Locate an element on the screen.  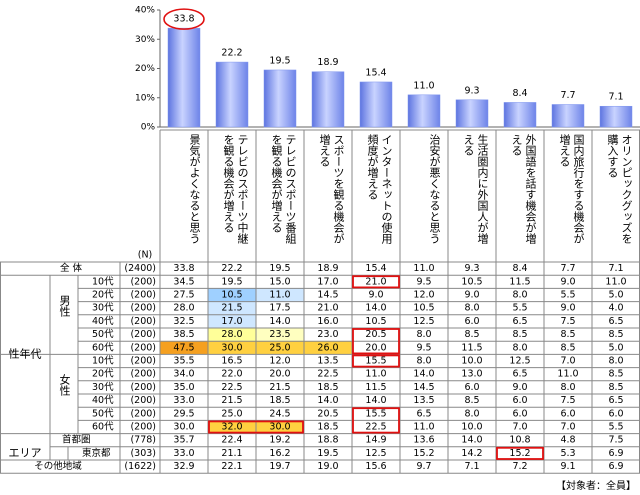
row-label: 首都圏 is located at coordinates (76, 440).